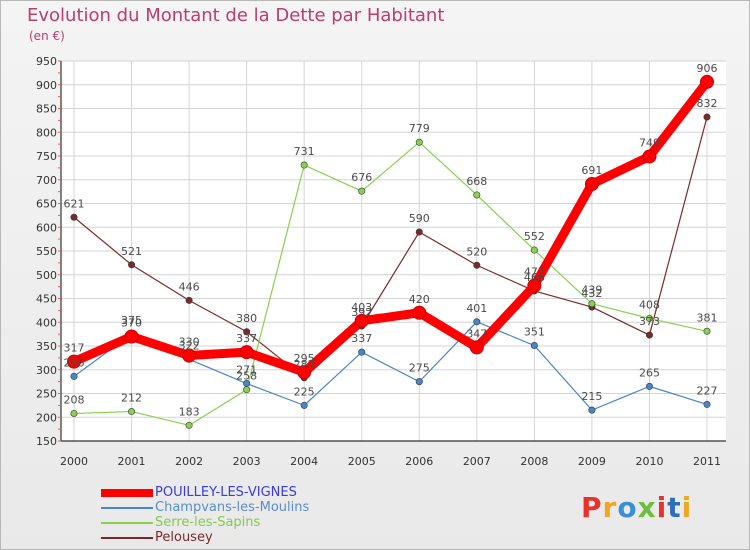  I want to click on y-tick-label: 500, so click(46, 275).